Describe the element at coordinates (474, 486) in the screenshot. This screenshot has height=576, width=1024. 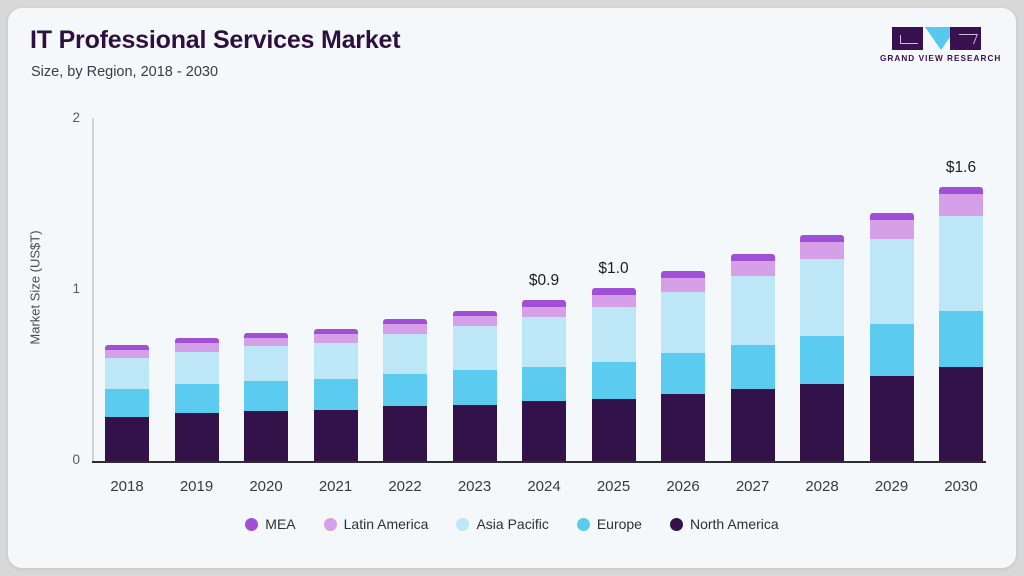
I see `x-axis-tick-label: 2023` at that location.